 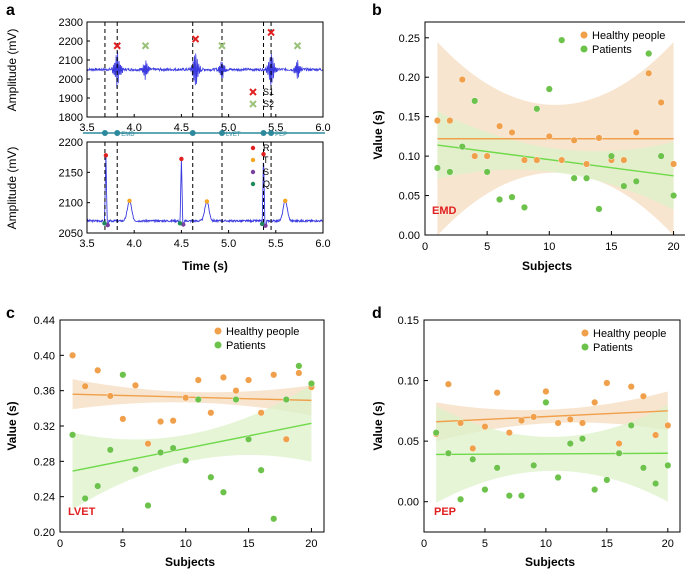 What do you see at coordinates (71, 23) in the screenshot?
I see `a-top-ytick-label: 2300` at bounding box center [71, 23].